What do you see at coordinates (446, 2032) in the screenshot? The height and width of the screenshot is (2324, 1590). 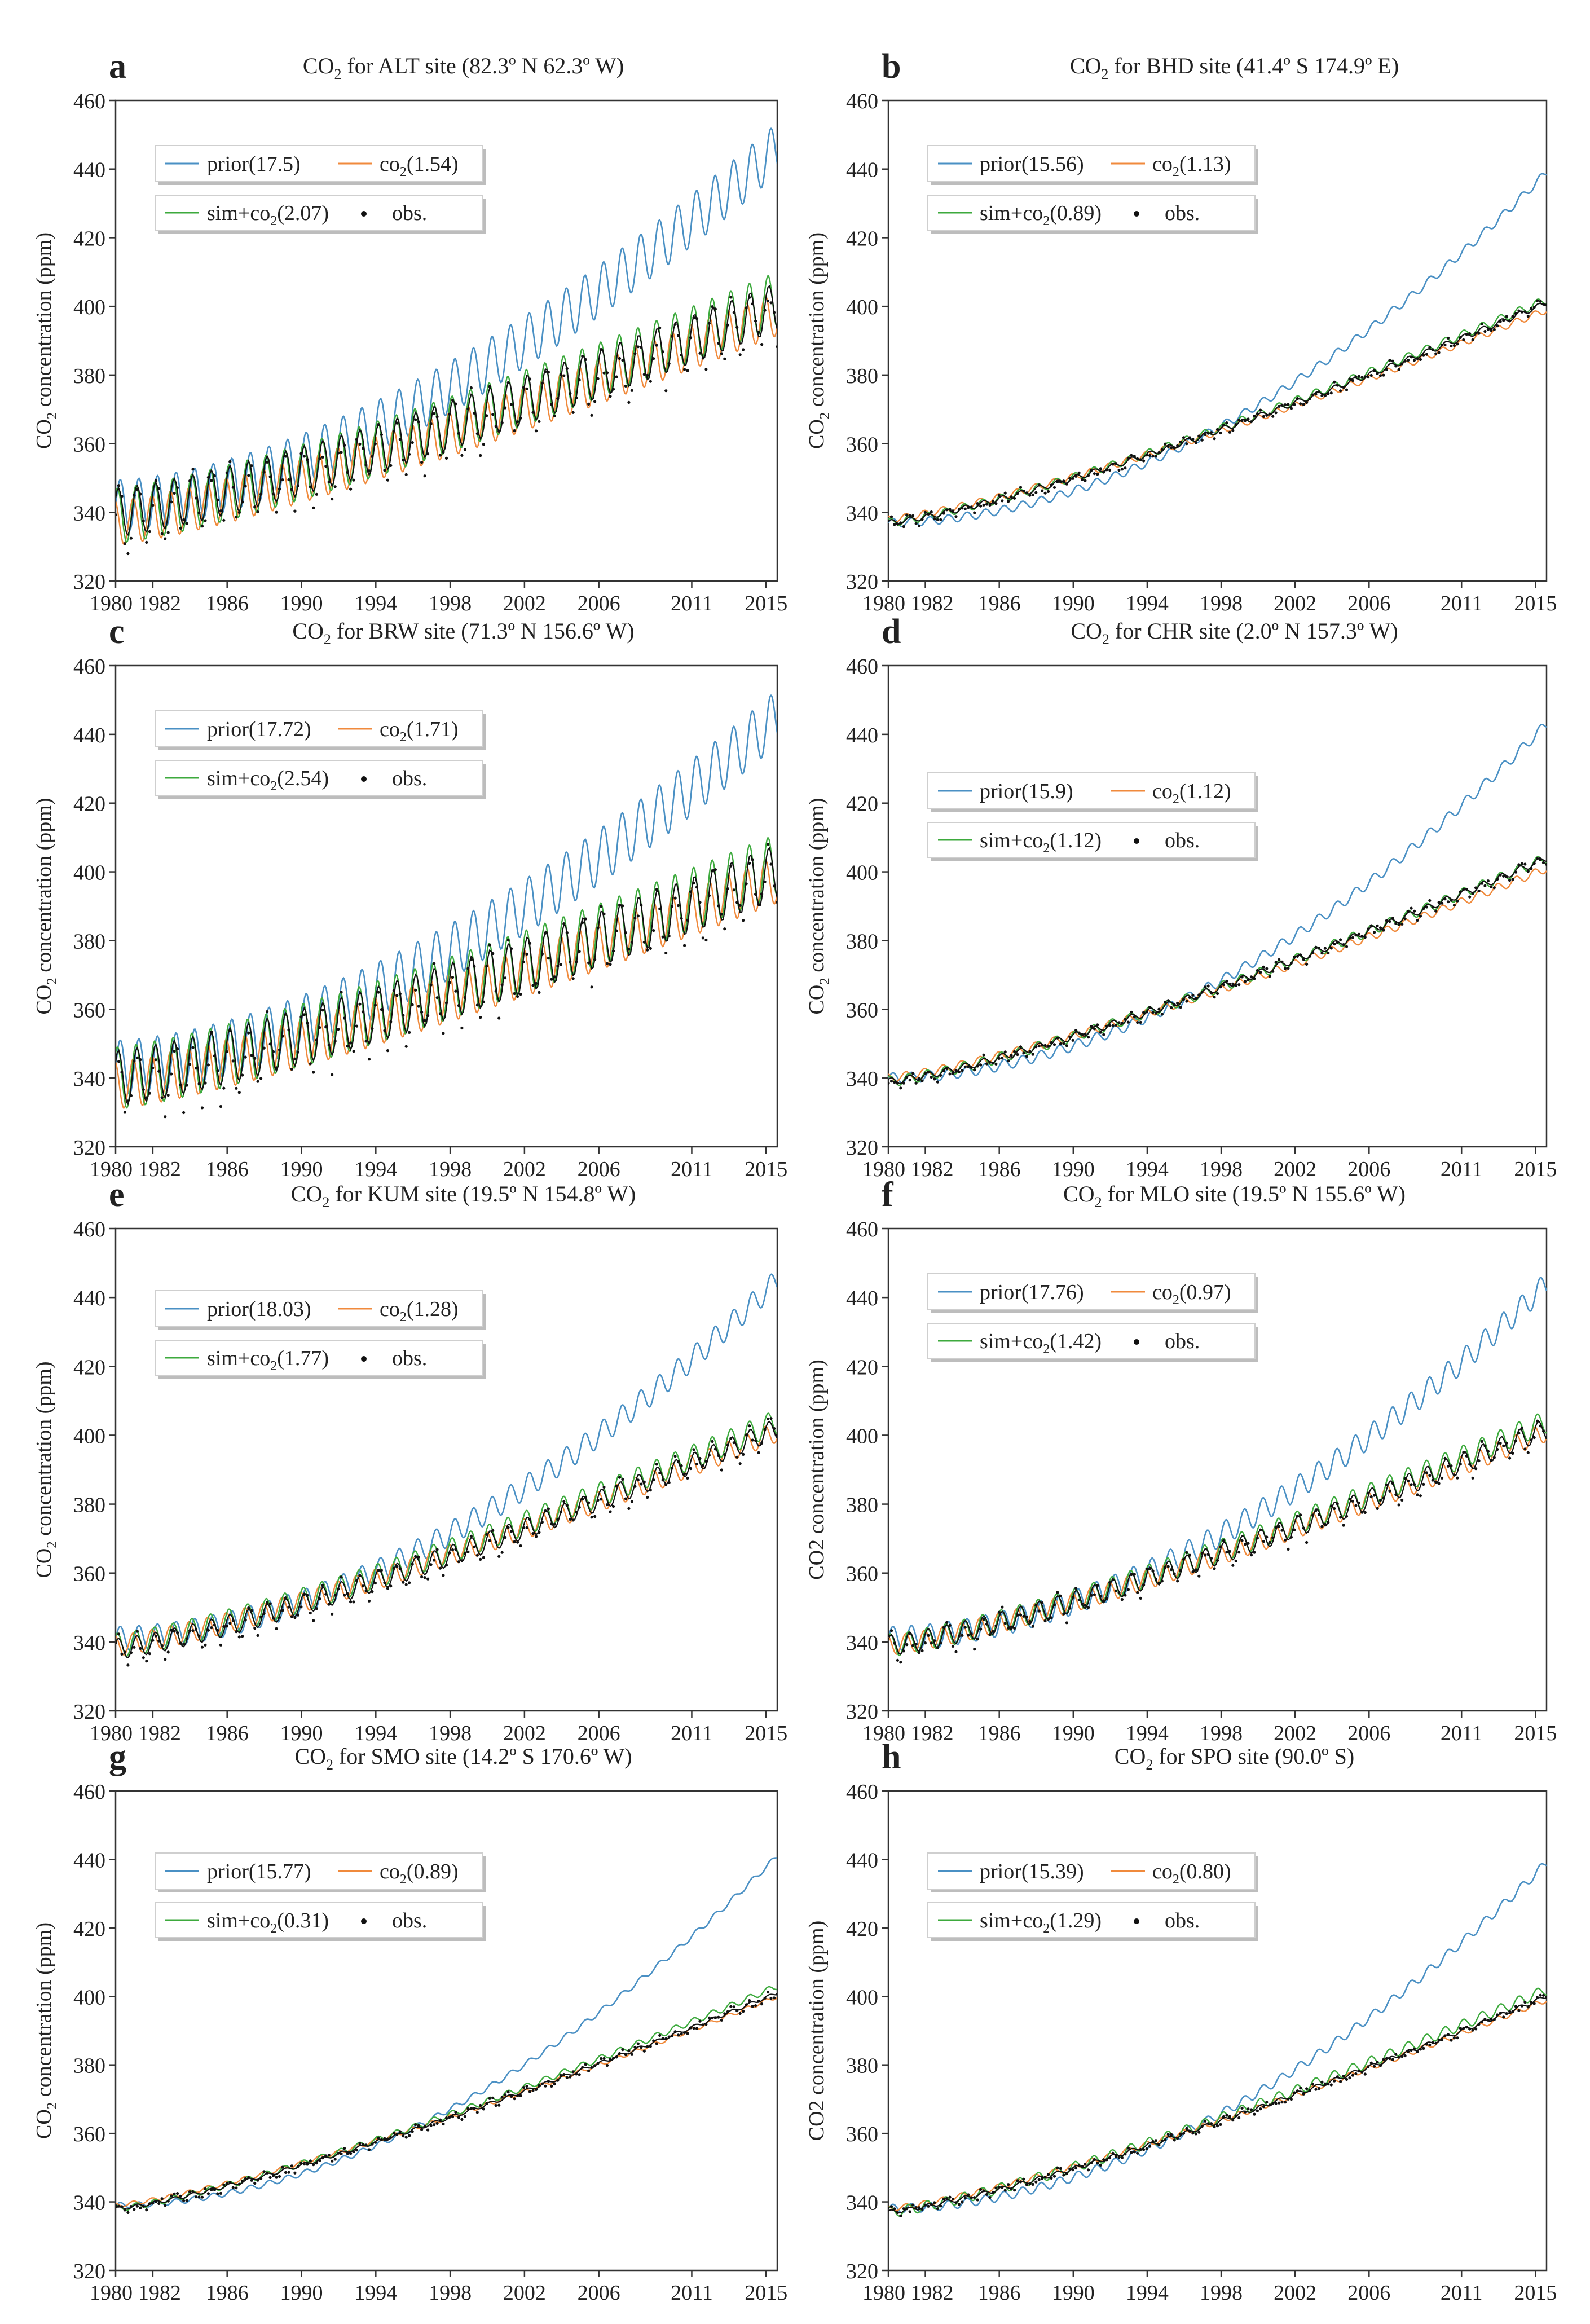 I see `series-line-prior` at bounding box center [446, 2032].